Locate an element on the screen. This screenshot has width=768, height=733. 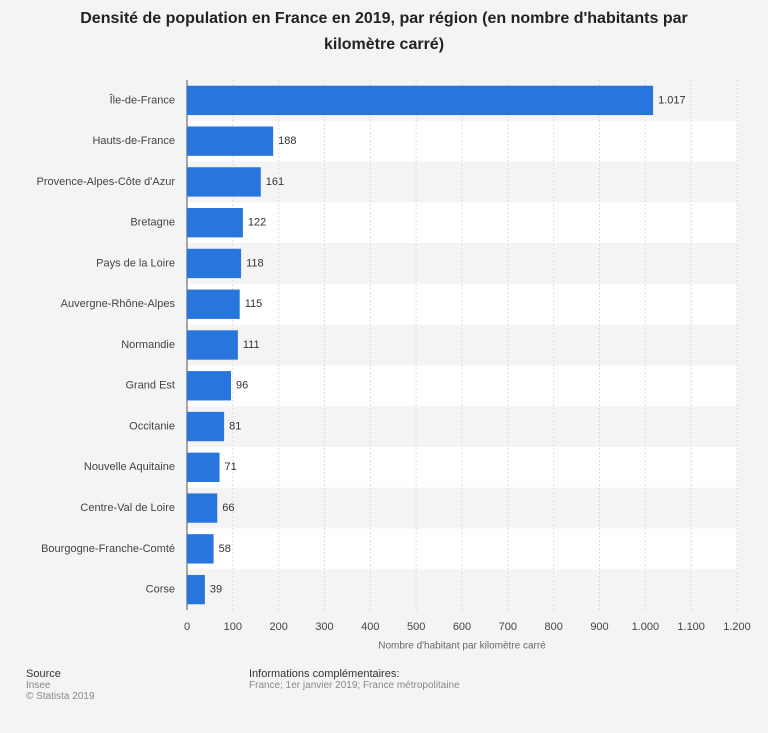
value-label: 111 is located at coordinates (251, 345).